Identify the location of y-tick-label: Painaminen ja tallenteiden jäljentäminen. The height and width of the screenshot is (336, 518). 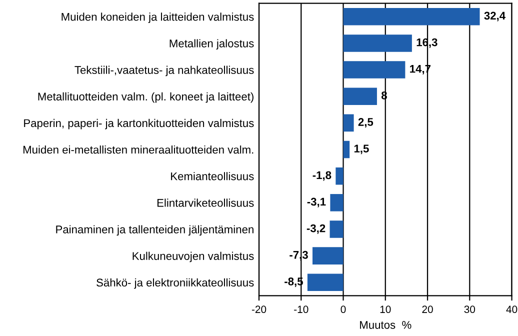
(155, 230).